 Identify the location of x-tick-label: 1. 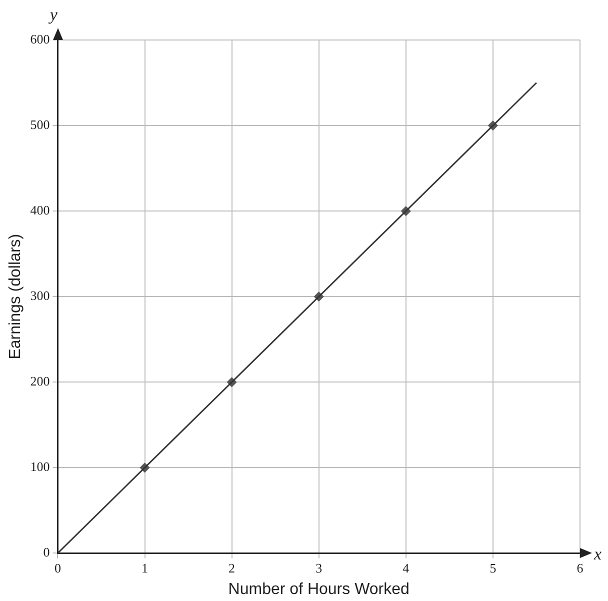
(145, 568).